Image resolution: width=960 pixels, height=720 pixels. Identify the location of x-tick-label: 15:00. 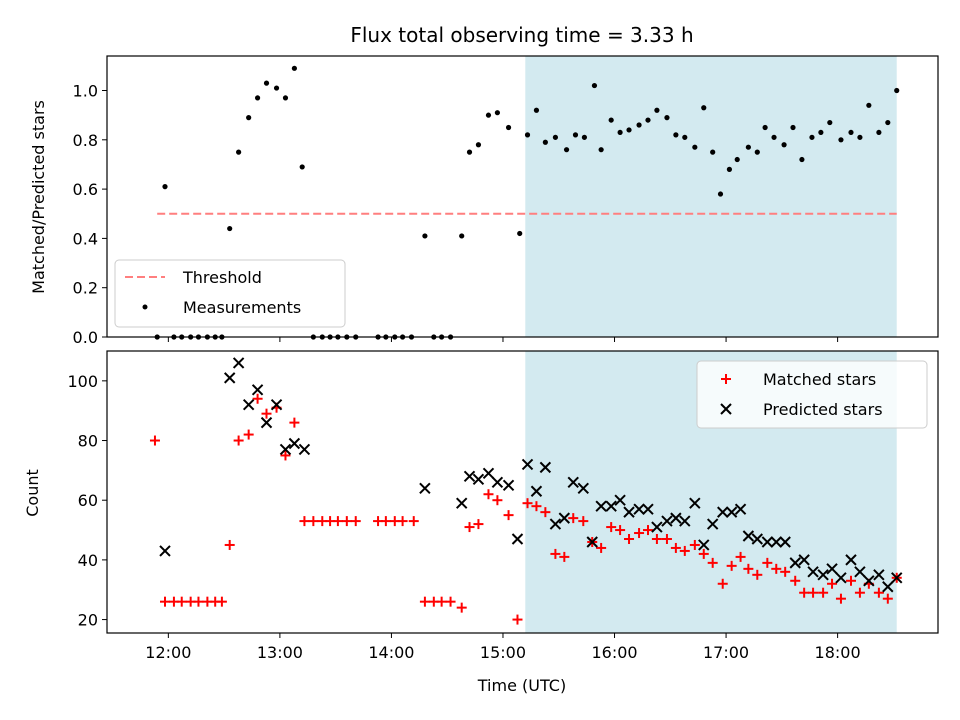
(503, 652).